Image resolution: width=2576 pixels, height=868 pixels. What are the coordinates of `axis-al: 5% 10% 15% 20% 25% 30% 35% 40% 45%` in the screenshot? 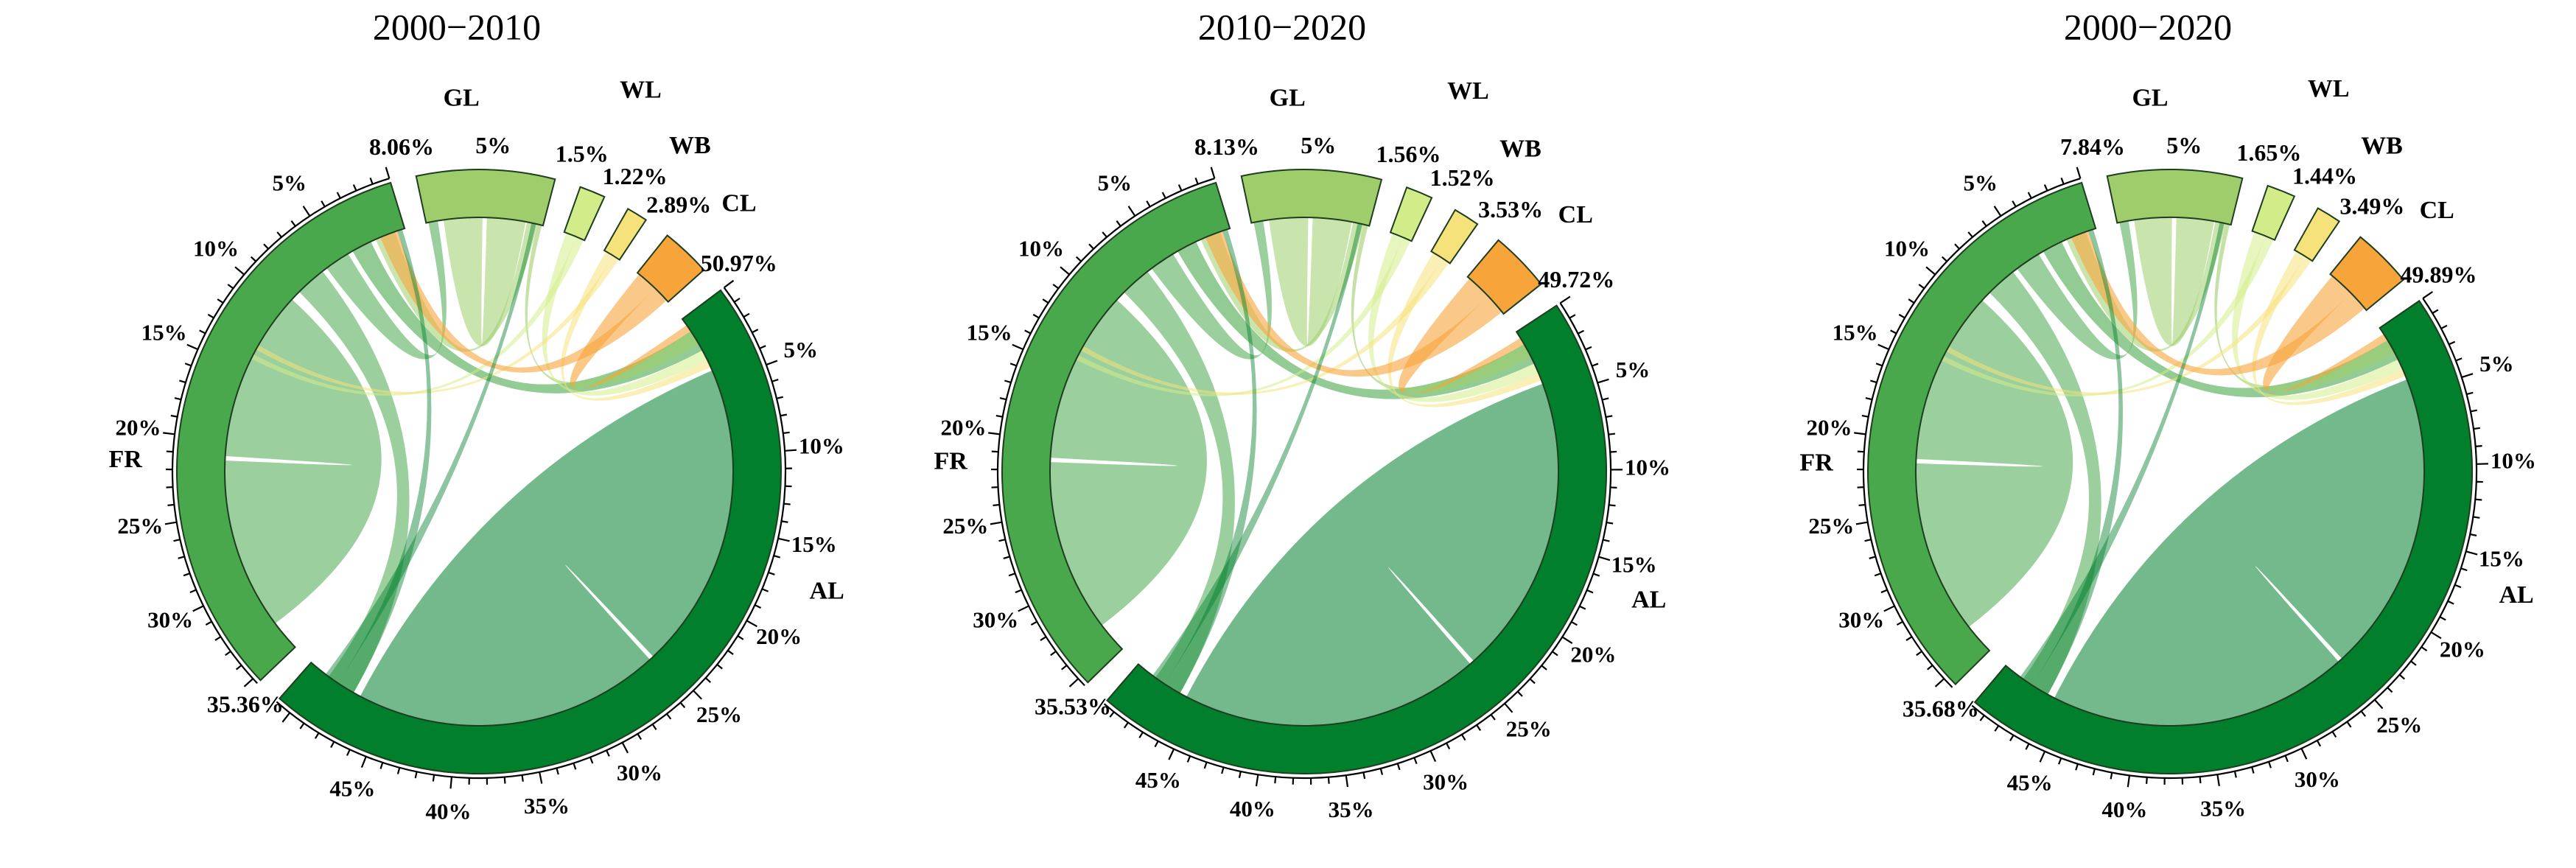 It's located at (1386, 558).